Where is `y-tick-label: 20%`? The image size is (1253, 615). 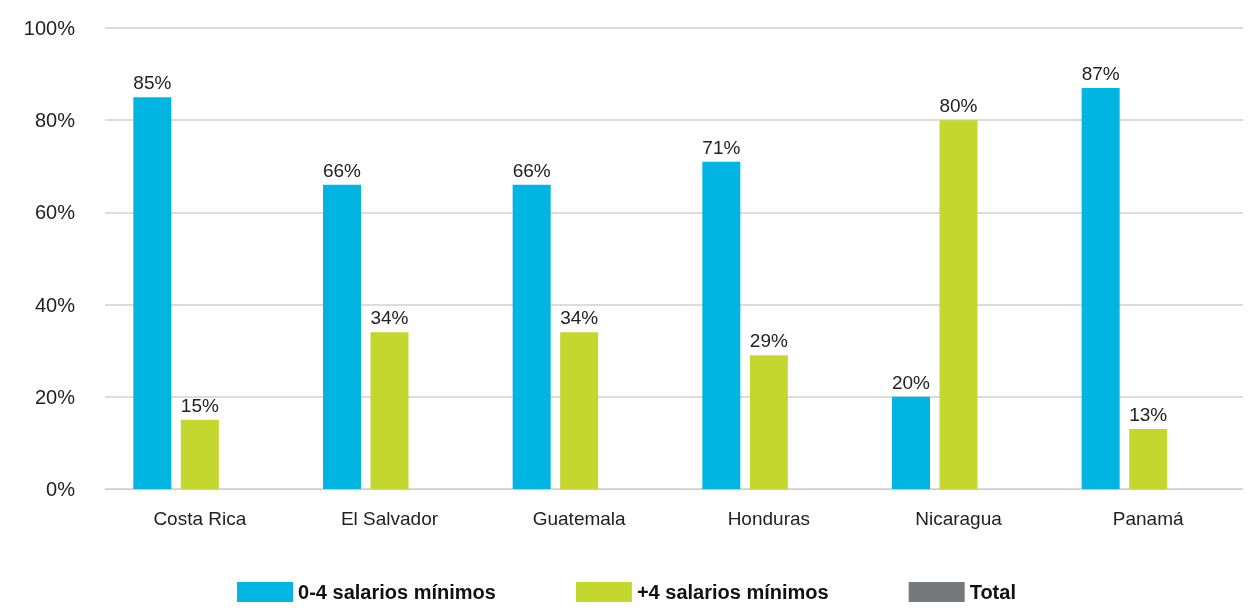
y-tick-label: 20% is located at coordinates (55, 396).